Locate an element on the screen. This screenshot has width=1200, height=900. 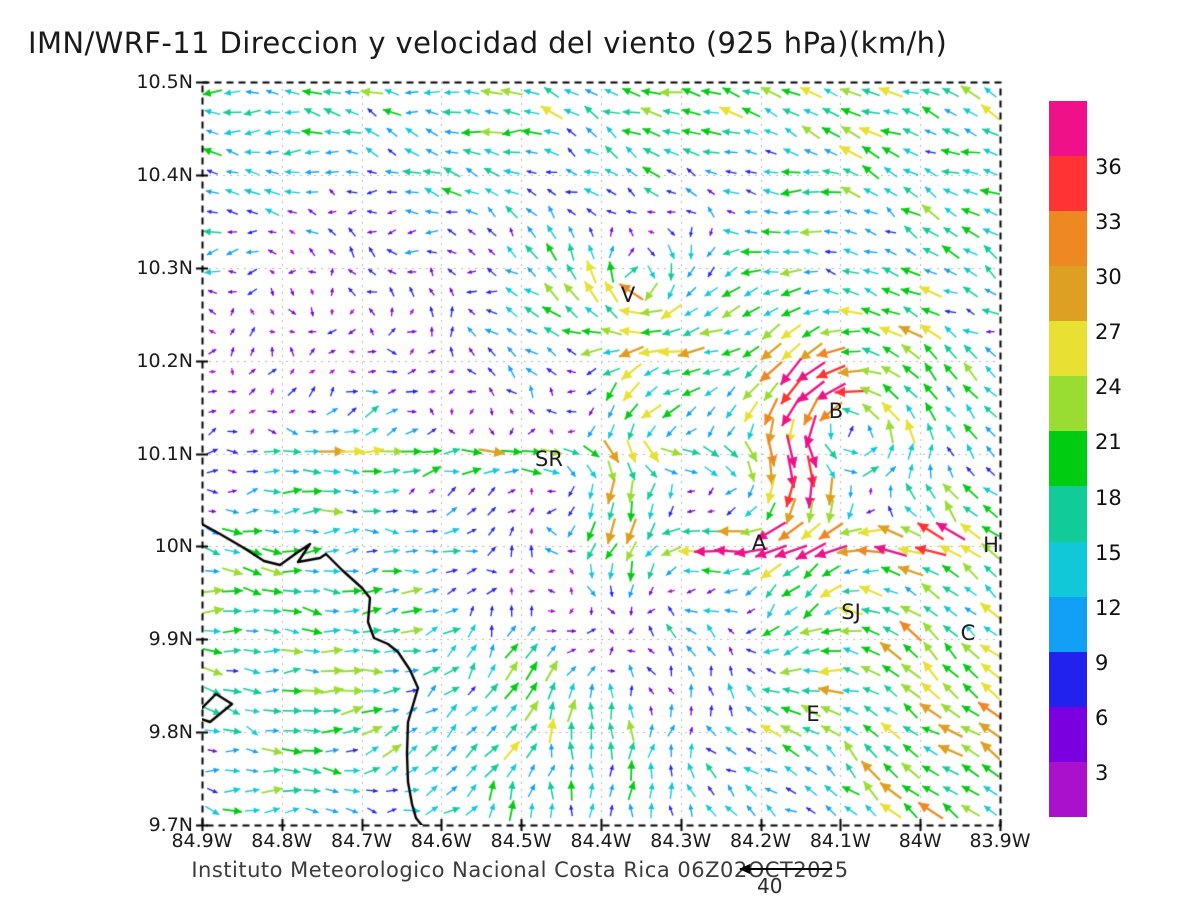
colorbar-tick-label: 30 is located at coordinates (1108, 277).